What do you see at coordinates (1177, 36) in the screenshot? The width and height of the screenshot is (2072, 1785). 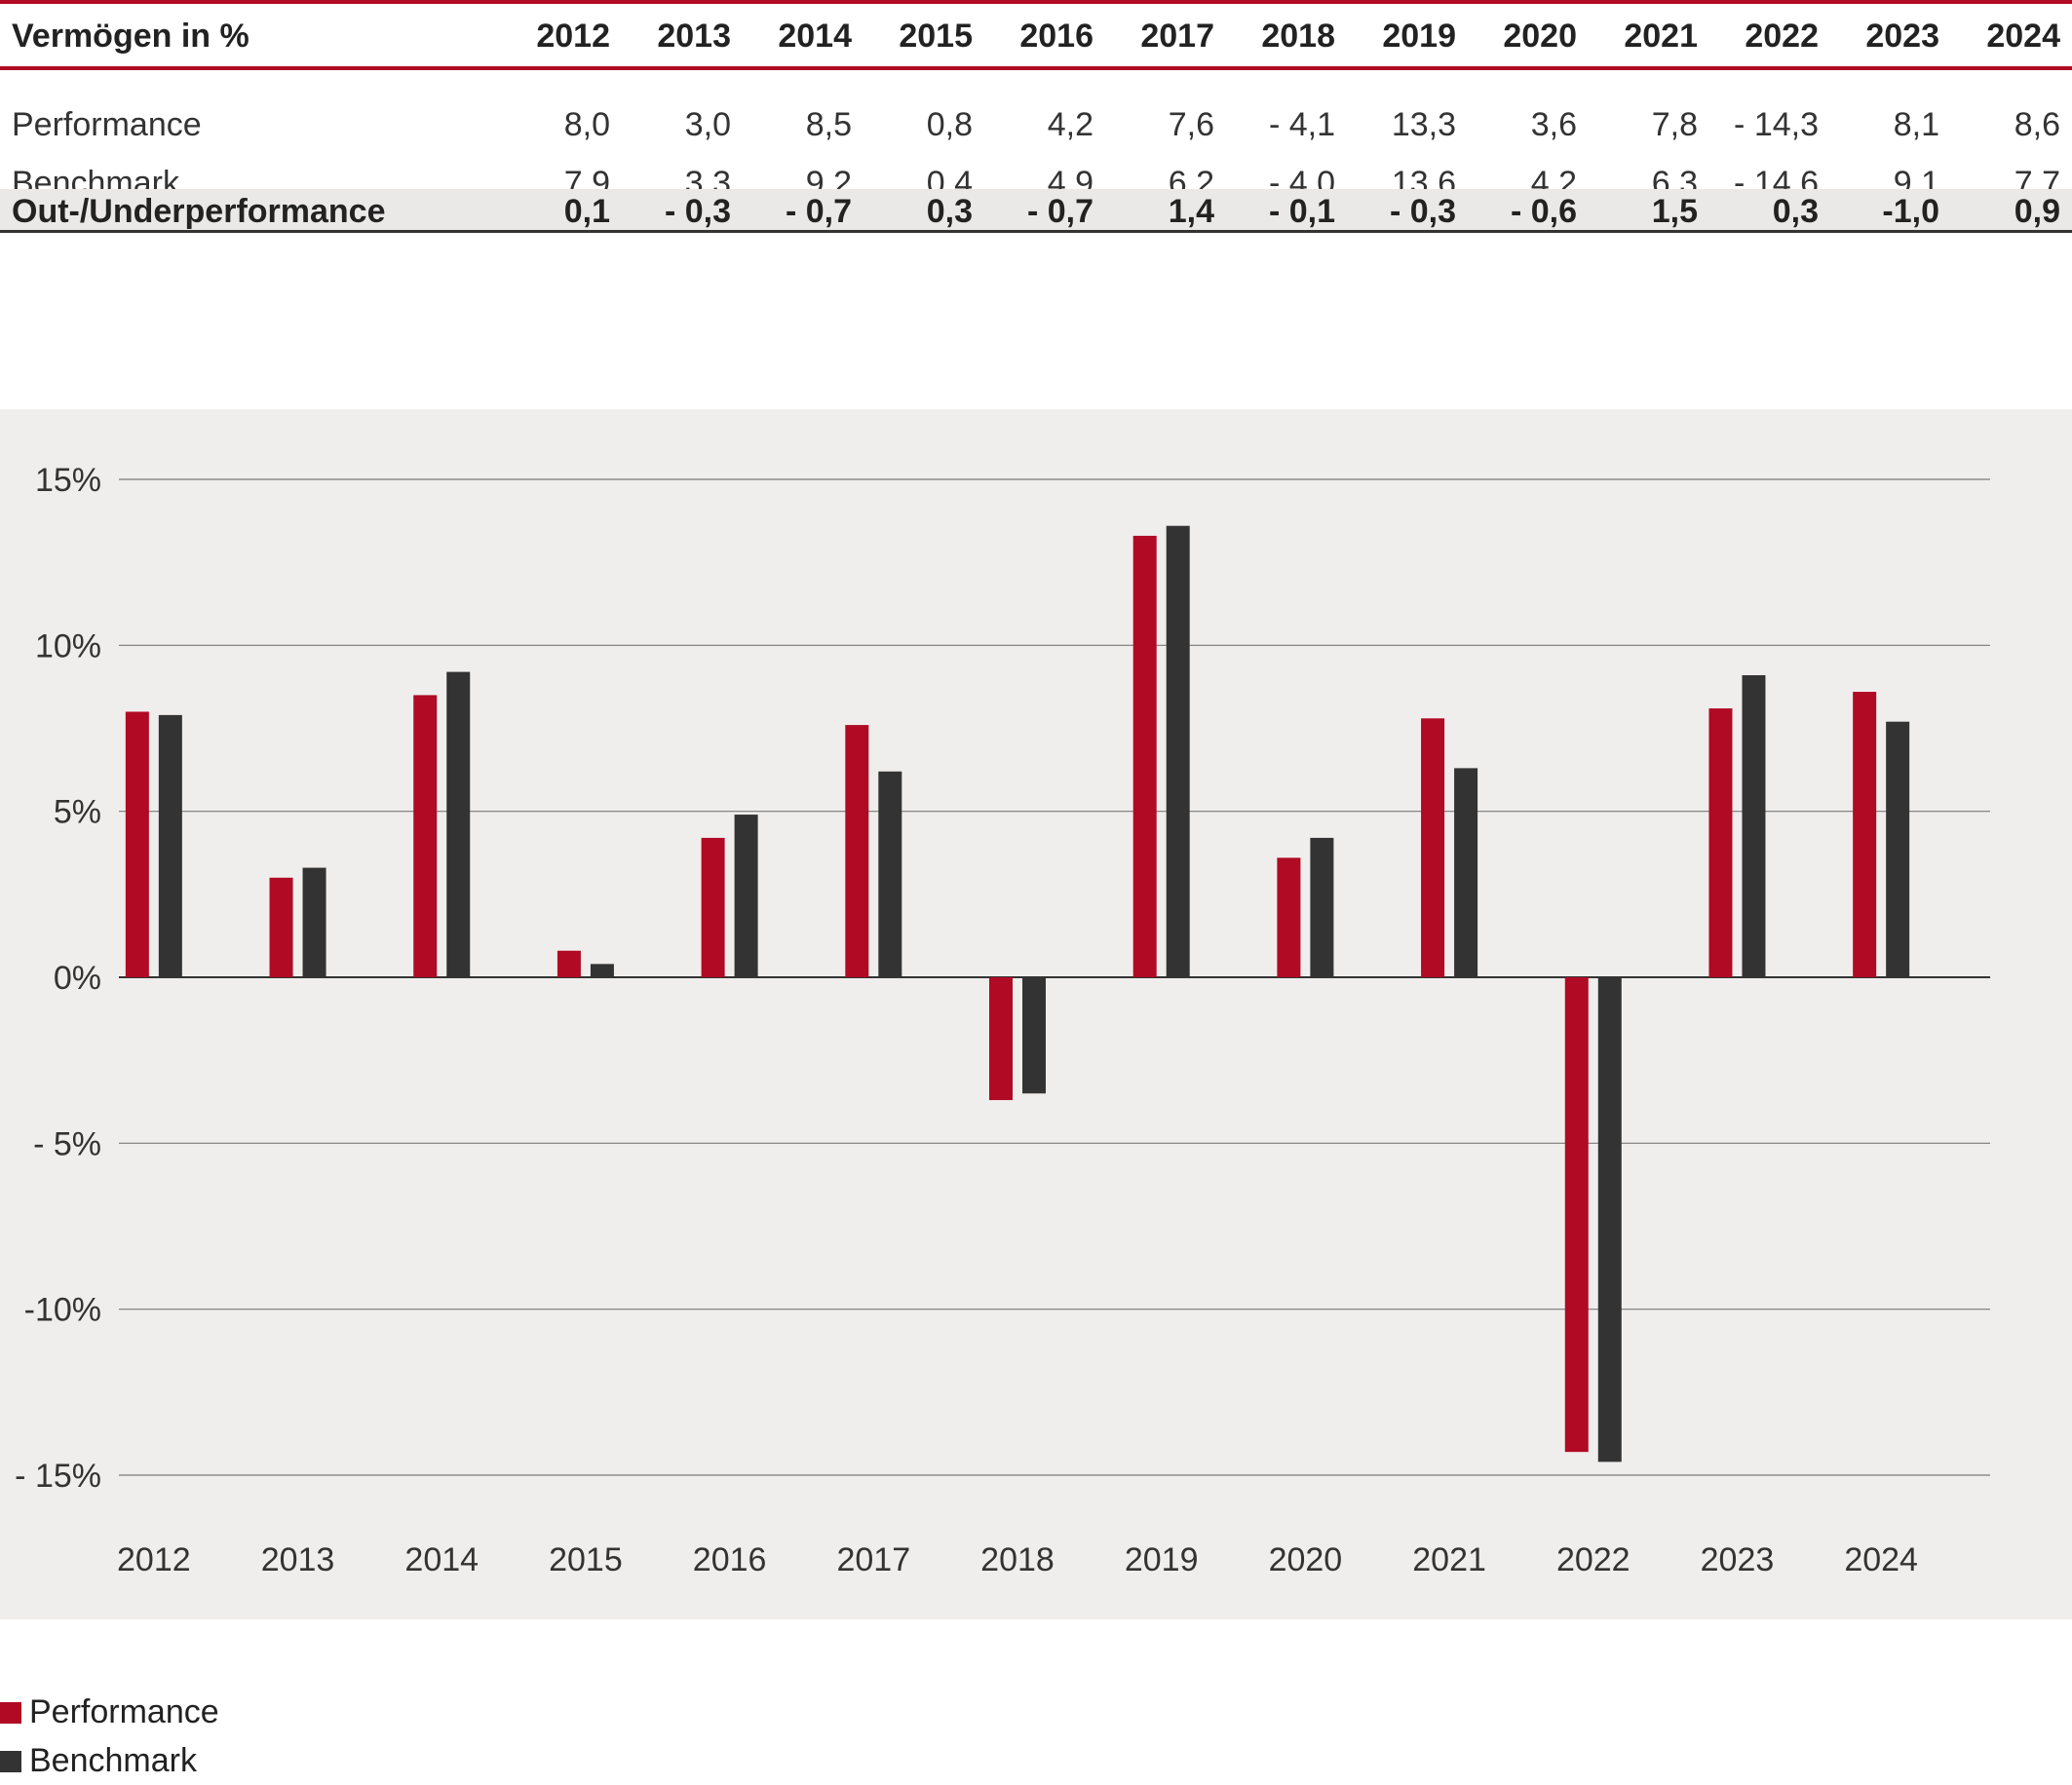 I see `year-header: 2017` at bounding box center [1177, 36].